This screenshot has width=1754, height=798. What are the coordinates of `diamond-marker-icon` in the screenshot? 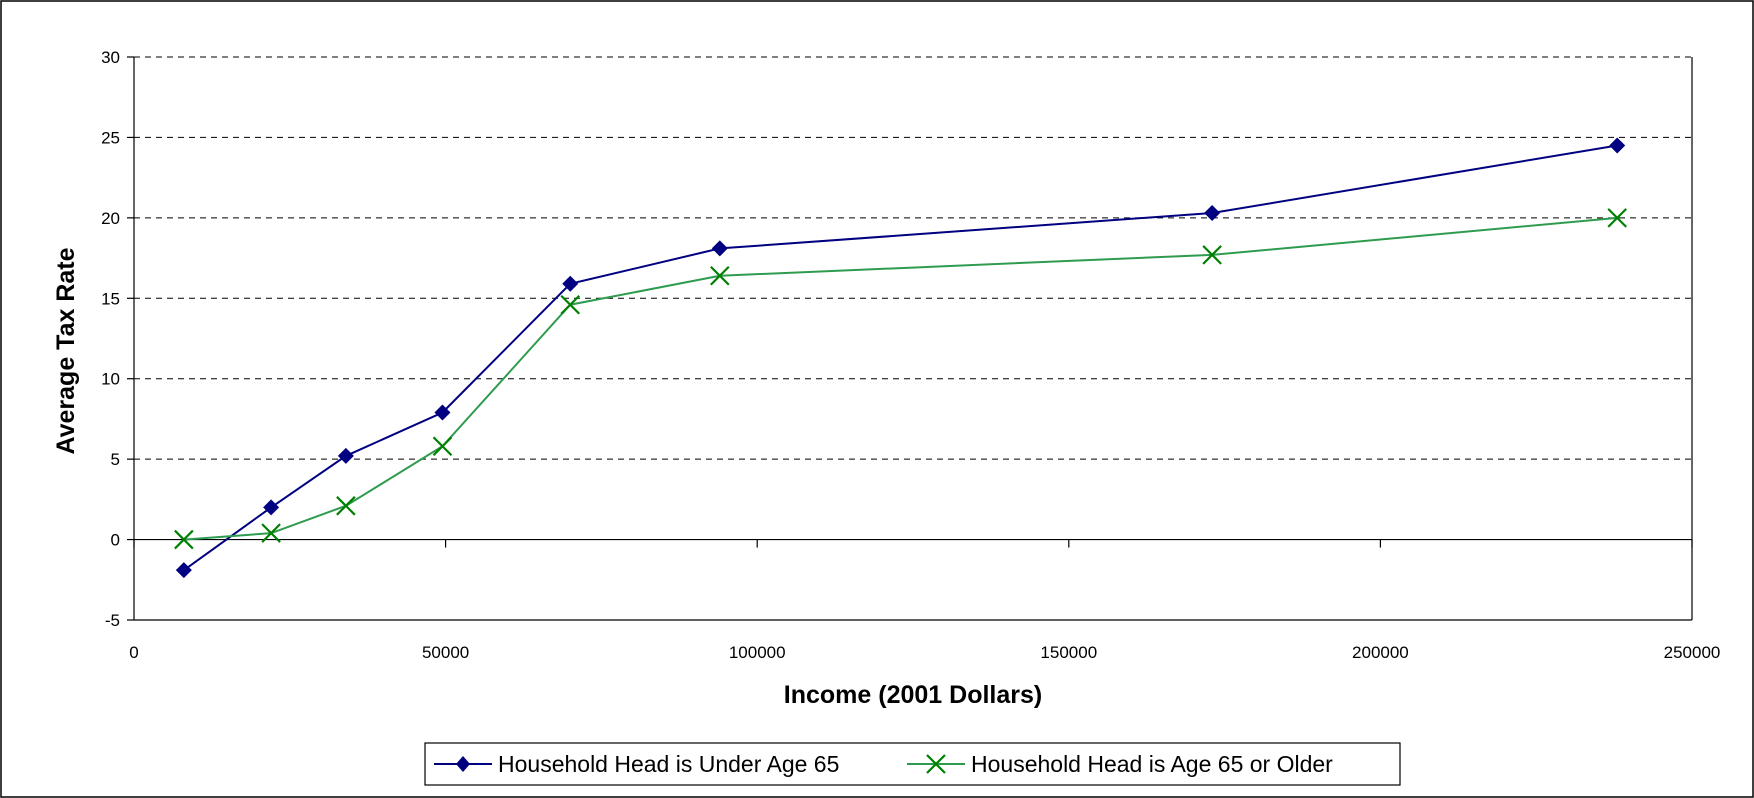 It's located at (463, 764).